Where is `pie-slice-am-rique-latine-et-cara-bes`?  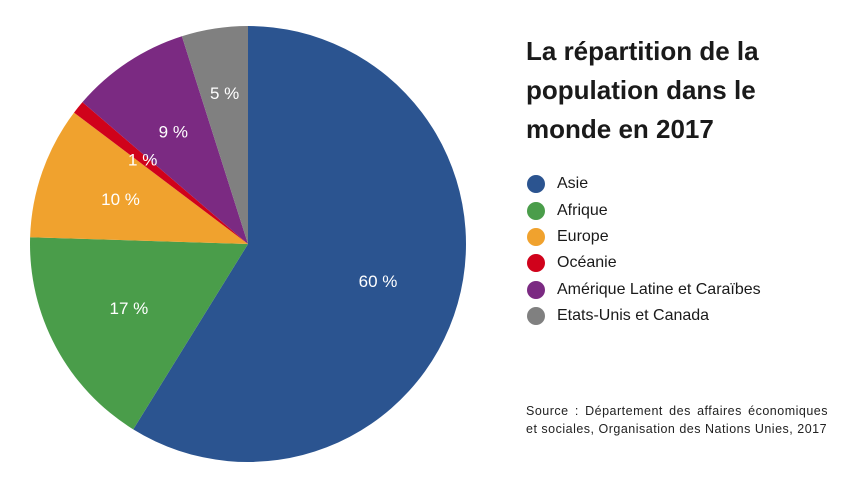 pie-slice-am-rique-latine-et-cara-bes is located at coordinates (165, 140).